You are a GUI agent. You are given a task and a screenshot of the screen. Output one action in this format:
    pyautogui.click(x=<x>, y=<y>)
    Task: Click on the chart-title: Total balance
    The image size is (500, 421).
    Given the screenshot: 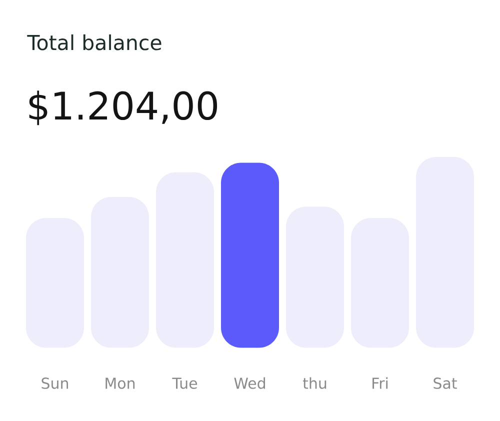 What is the action you would take?
    pyautogui.click(x=94, y=42)
    